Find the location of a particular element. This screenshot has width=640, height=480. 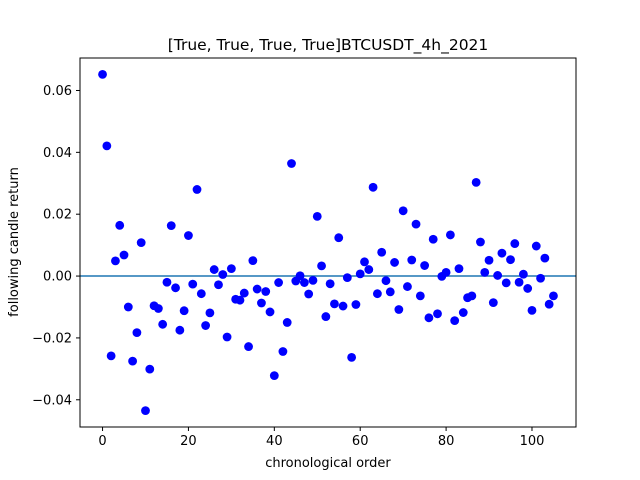

y-tick-label: 0.00 is located at coordinates (57, 277).